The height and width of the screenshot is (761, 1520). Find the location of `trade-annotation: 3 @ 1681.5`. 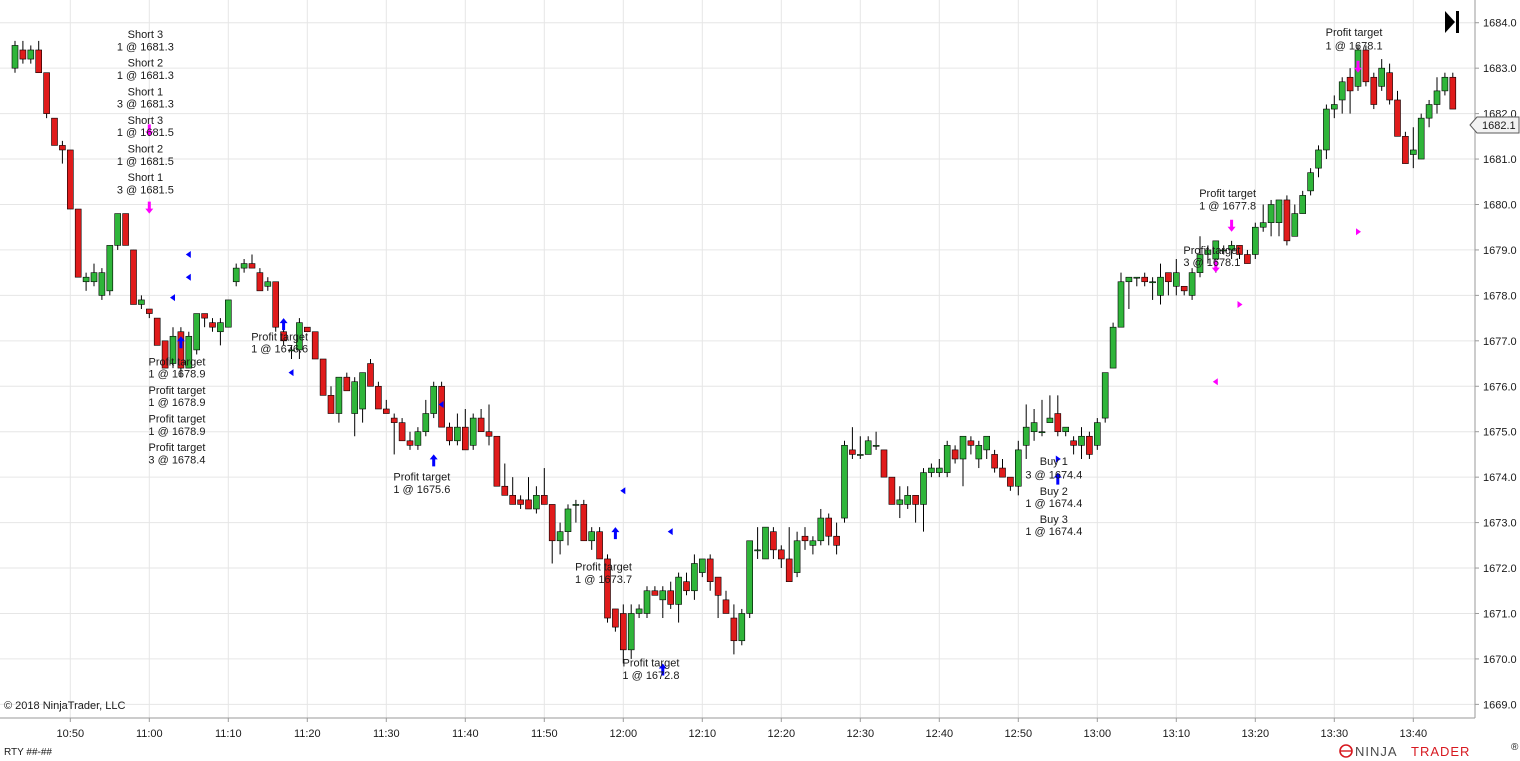

trade-annotation: 3 @ 1681.5 is located at coordinates (145, 190).